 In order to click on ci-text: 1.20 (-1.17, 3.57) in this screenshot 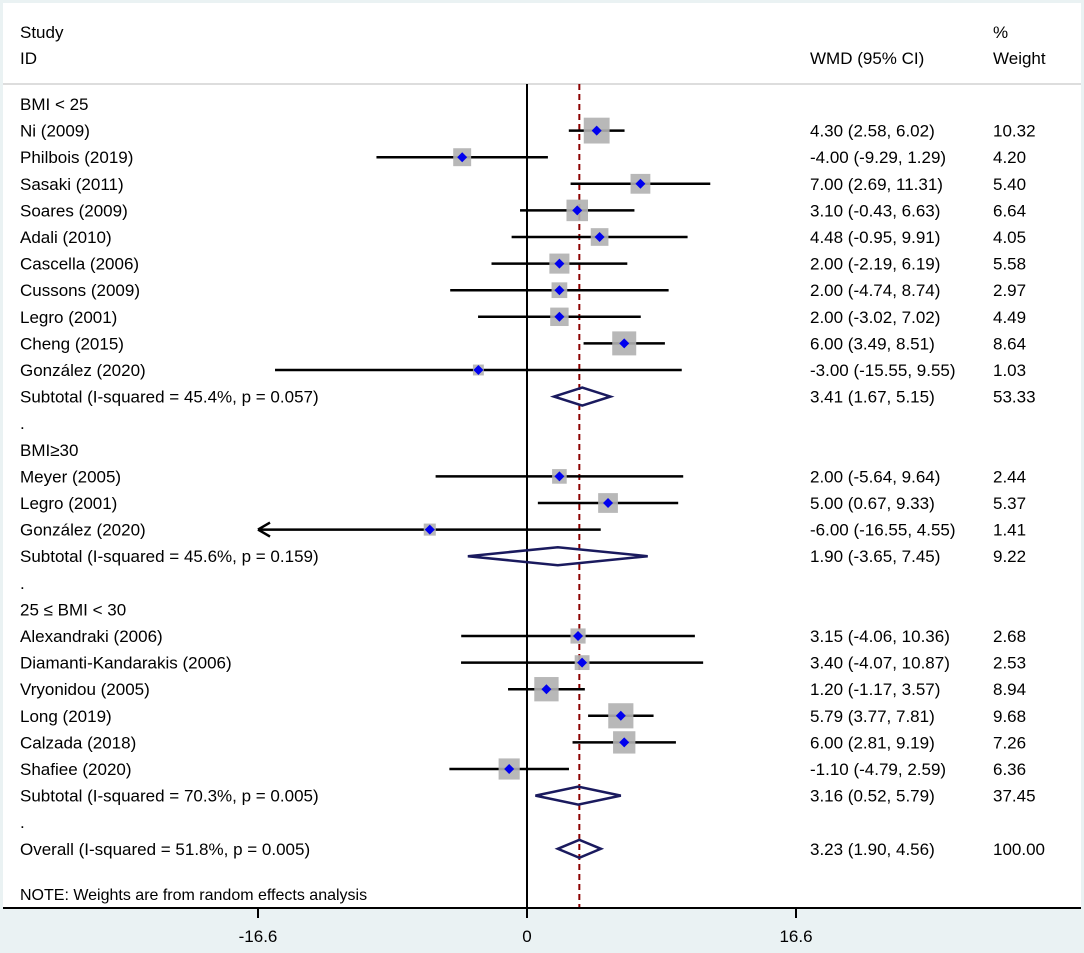, I will do `click(875, 689)`.